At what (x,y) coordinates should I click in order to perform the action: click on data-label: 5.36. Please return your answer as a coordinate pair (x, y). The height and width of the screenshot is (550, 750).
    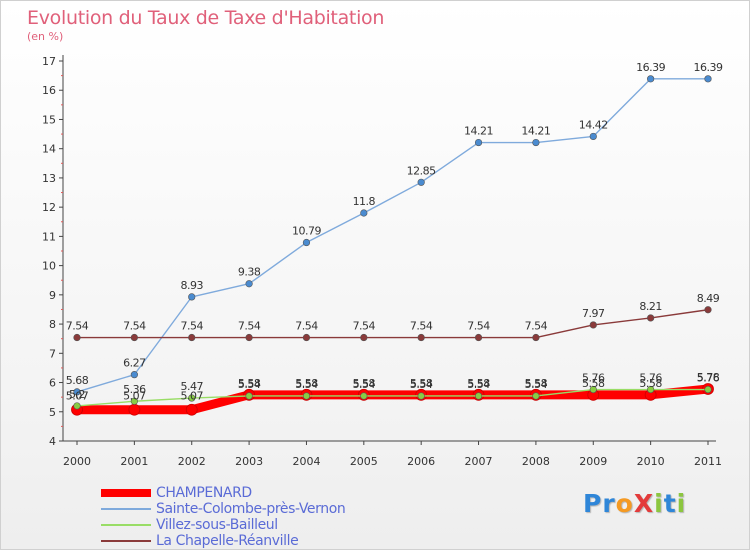
    Looking at the image, I should click on (134, 389).